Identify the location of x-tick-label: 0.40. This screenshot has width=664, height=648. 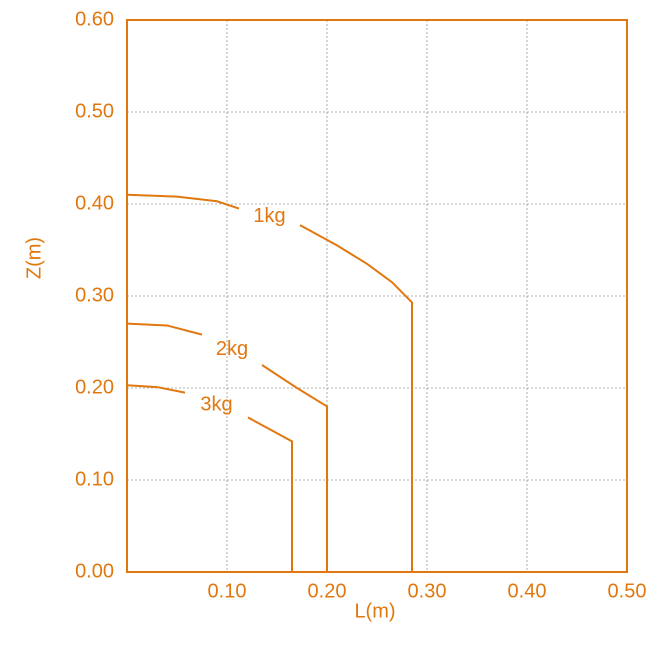
(527, 591).